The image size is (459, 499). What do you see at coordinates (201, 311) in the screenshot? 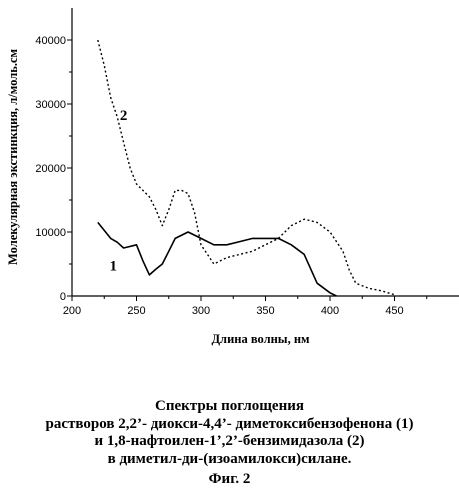
I see `x-tick-label: 300` at bounding box center [201, 311].